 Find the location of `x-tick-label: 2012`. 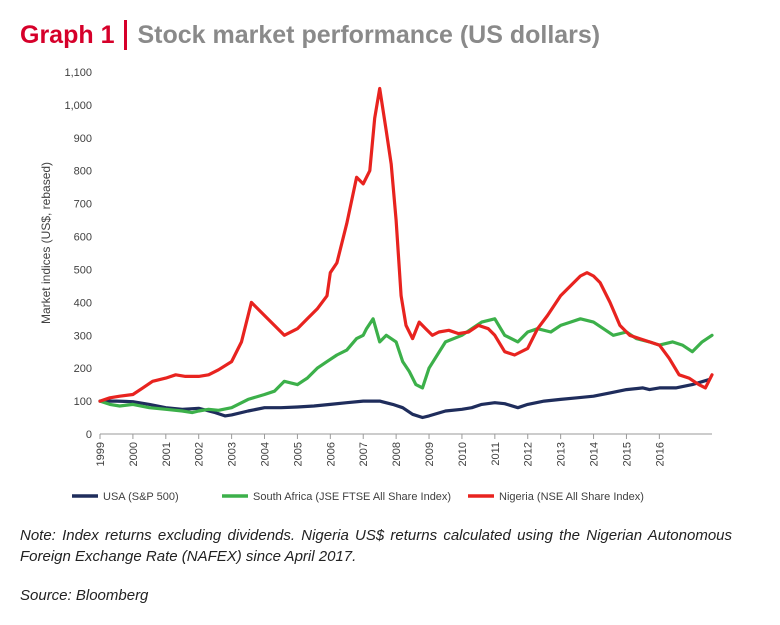

x-tick-label: 2012 is located at coordinates (529, 454).